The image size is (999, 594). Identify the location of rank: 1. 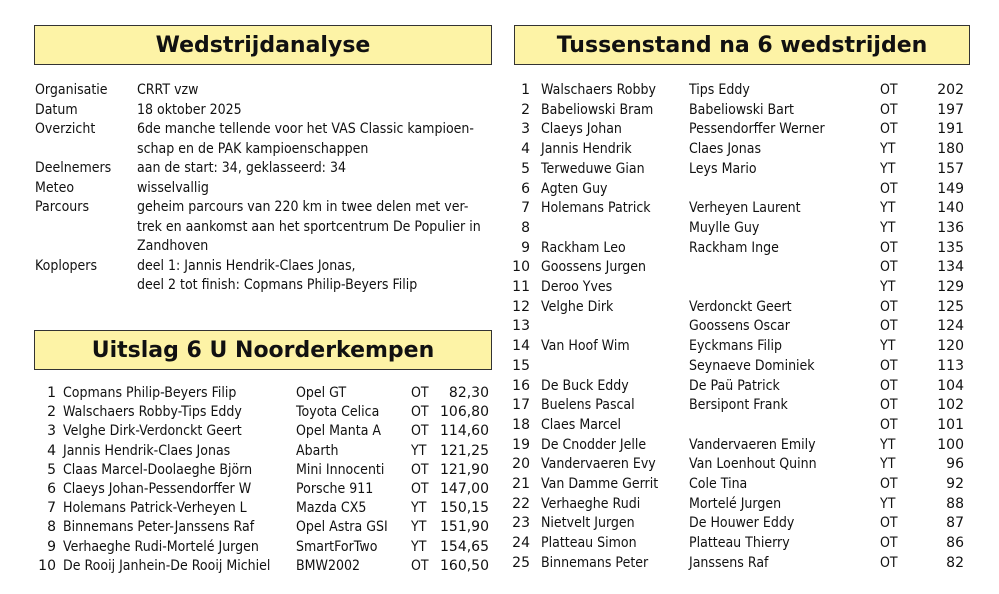
(525, 90).